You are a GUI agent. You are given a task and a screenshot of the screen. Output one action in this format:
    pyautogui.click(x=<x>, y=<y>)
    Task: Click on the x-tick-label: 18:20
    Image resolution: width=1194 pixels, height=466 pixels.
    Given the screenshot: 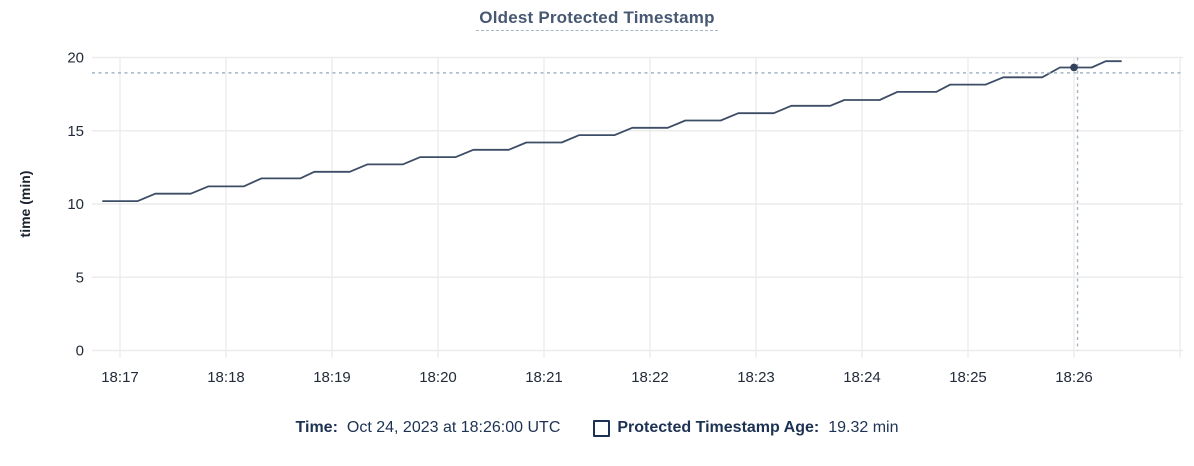 What is the action you would take?
    pyautogui.click(x=438, y=377)
    